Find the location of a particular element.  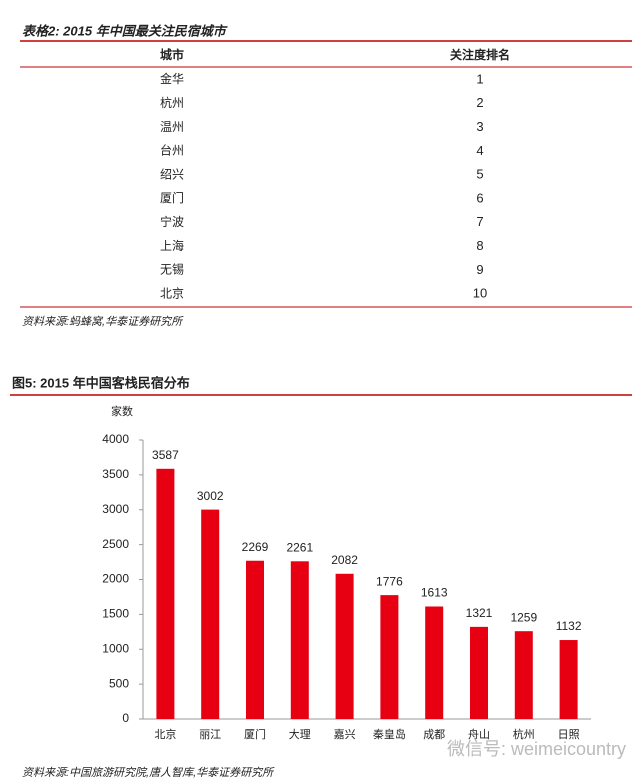

data-label: 3002 is located at coordinates (210, 496).